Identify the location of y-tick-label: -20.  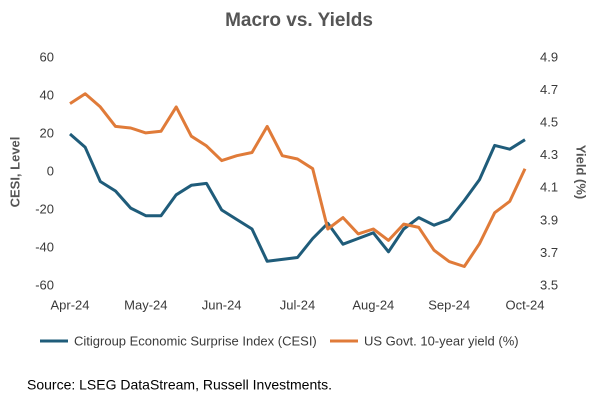
(44, 208).